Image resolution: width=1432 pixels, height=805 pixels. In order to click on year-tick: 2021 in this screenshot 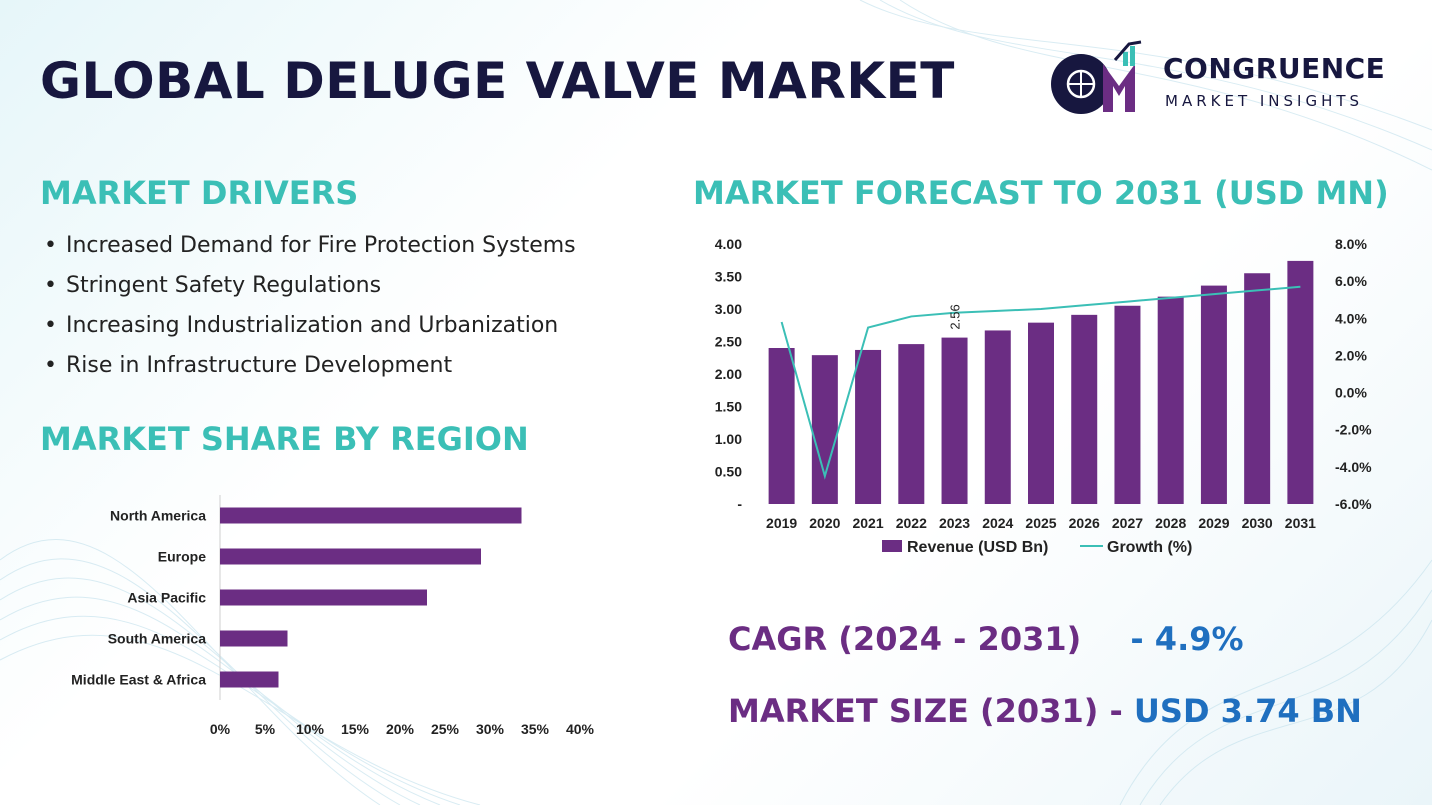, I will do `click(867, 523)`.